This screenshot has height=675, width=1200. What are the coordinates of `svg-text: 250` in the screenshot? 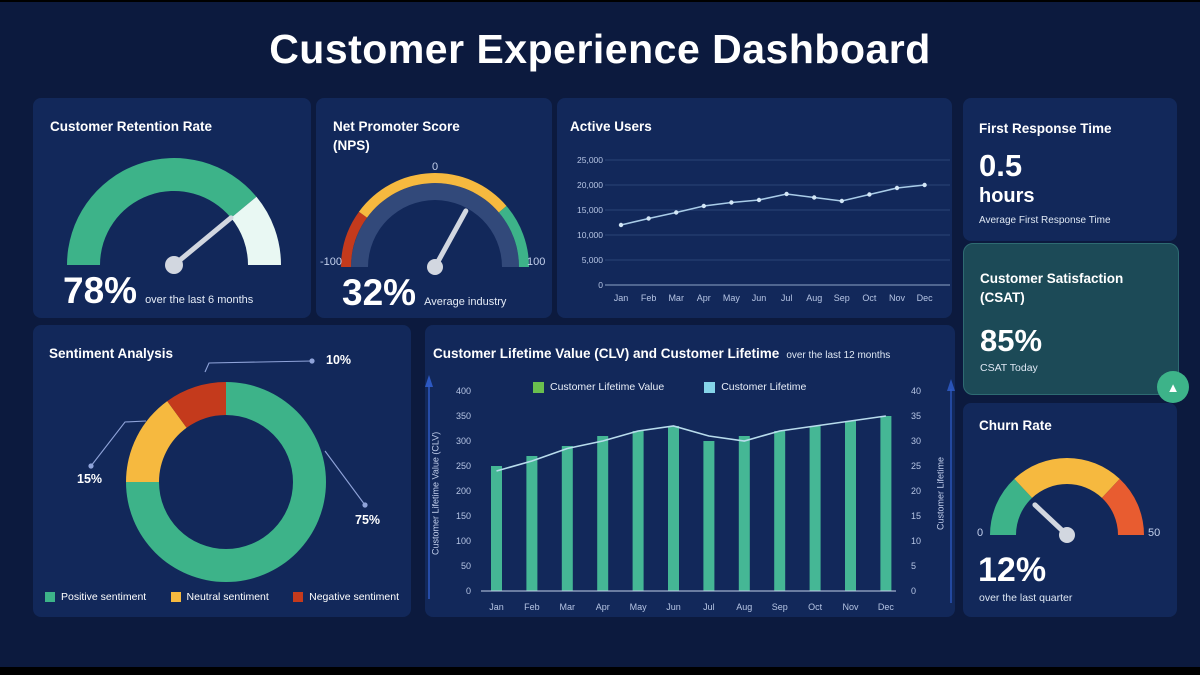 It's located at (463, 466).